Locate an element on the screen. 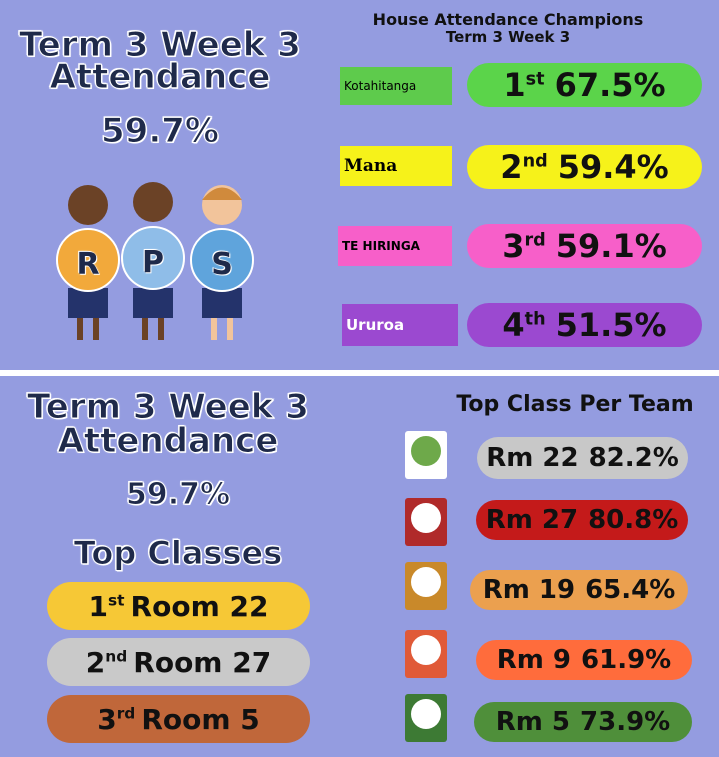  letter: P is located at coordinates (153, 262).